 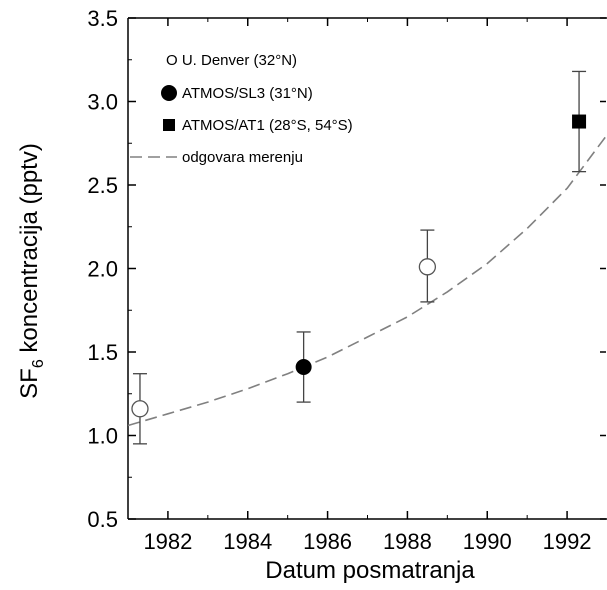 What do you see at coordinates (102, 269) in the screenshot?
I see `y-tick-label: 2.0` at bounding box center [102, 269].